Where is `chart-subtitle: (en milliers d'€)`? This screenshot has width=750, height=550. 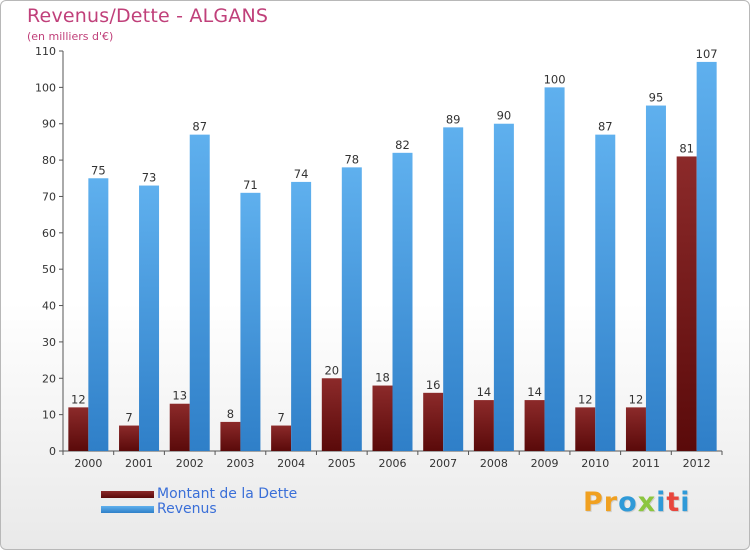
chart-subtitle: (en milliers d'€) is located at coordinates (70, 36).